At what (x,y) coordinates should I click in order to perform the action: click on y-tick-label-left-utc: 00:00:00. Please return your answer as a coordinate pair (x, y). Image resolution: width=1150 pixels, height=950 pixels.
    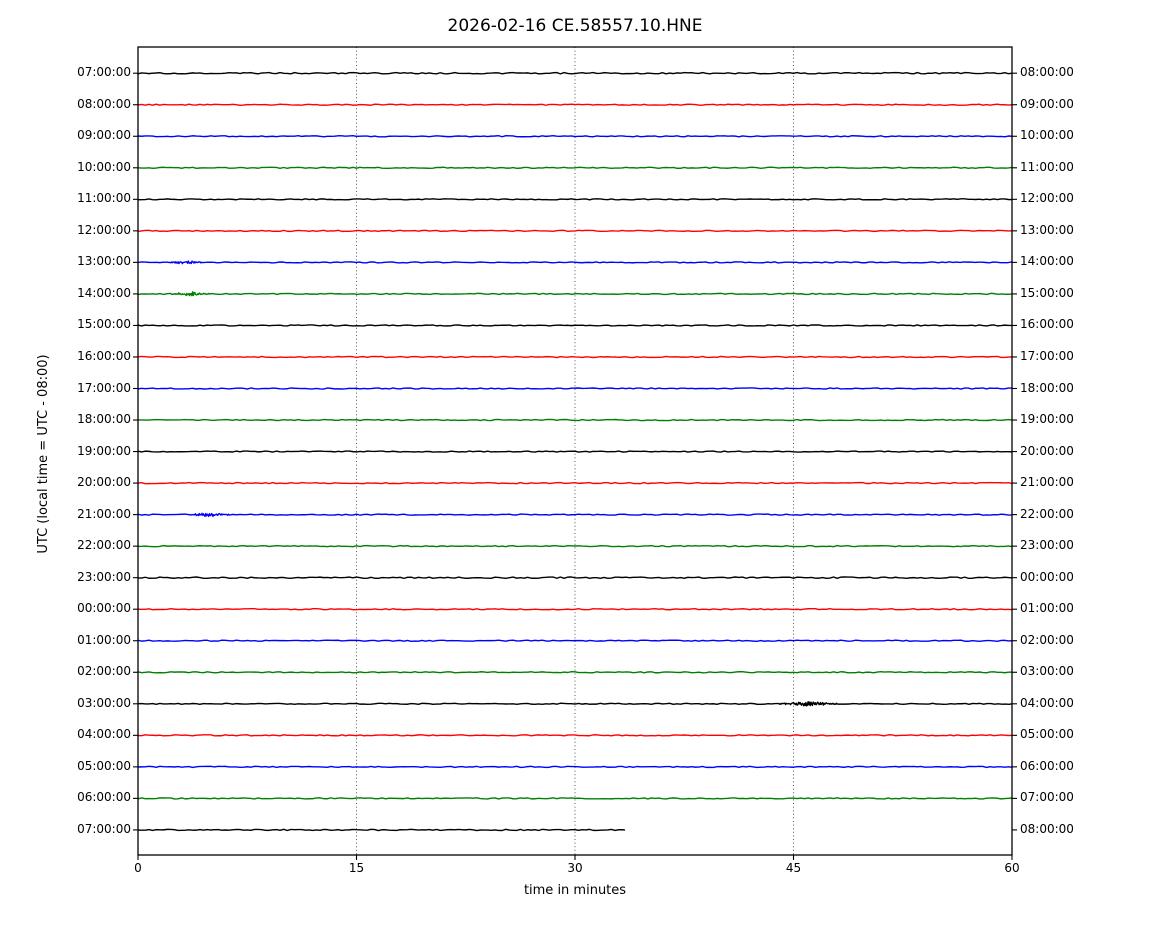
    Looking at the image, I should click on (104, 608).